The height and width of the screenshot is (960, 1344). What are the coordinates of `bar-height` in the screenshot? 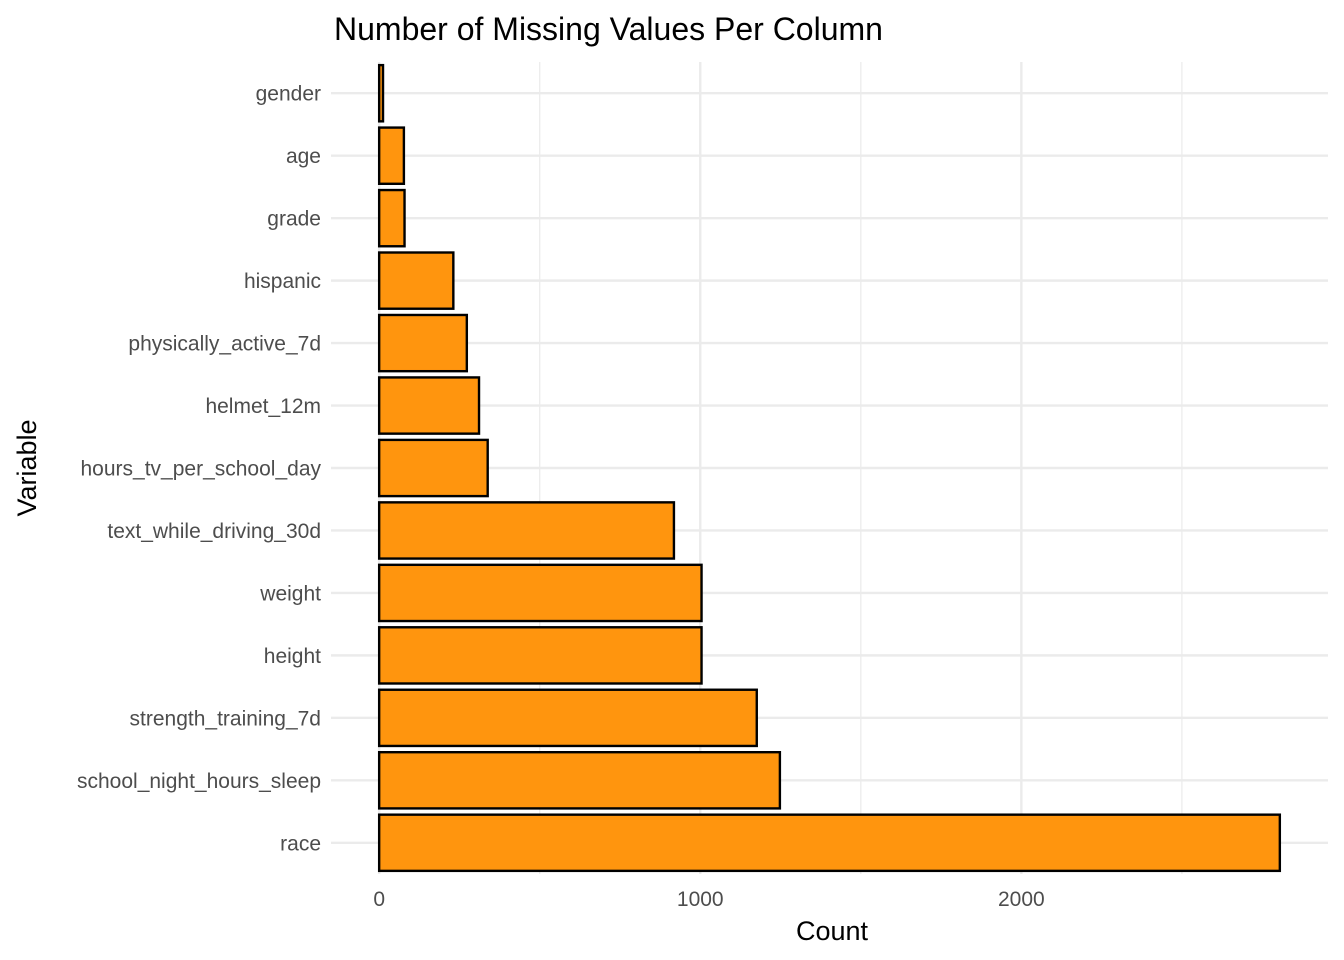 It's located at (540, 655).